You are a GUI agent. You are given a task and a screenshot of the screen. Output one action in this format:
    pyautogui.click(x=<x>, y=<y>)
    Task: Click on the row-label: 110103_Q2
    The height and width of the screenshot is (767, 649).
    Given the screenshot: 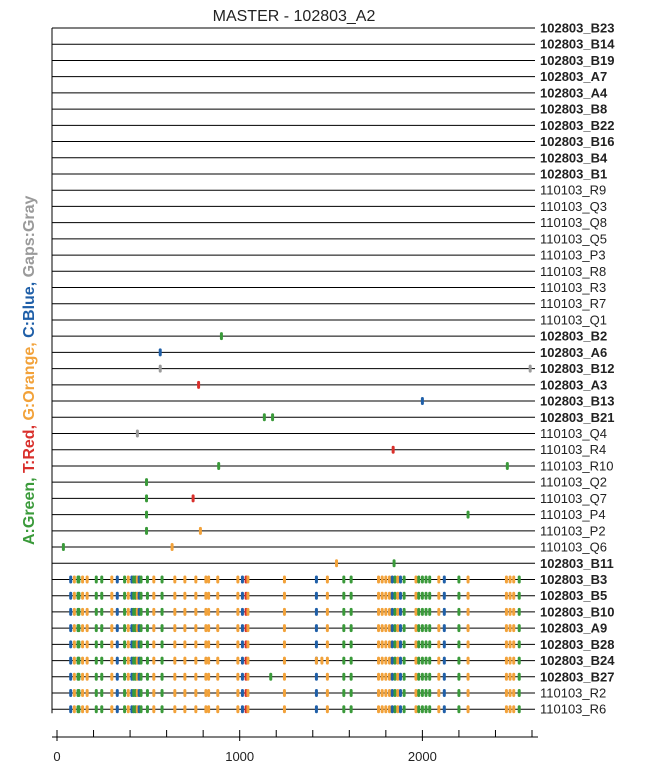 What is the action you would take?
    pyautogui.click(x=573, y=482)
    